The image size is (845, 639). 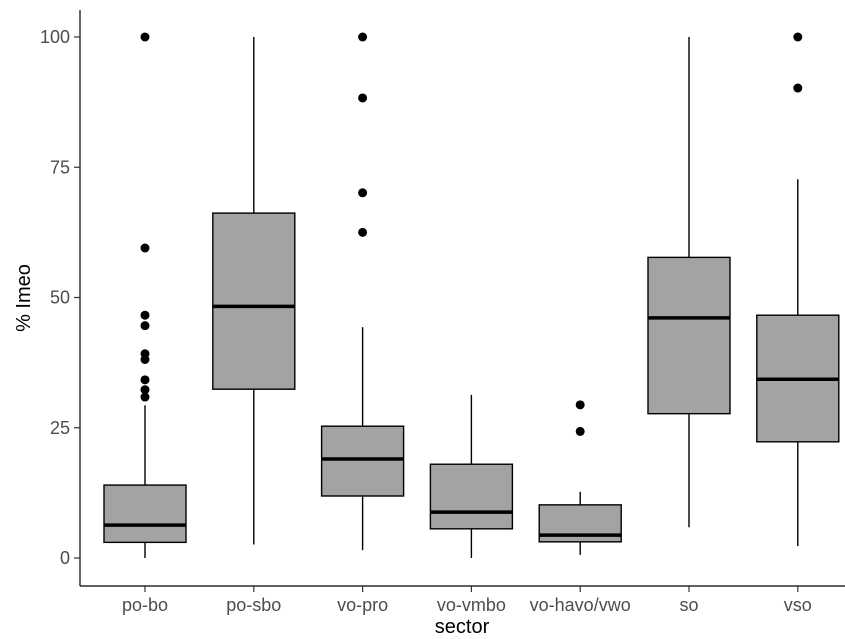 I want to click on x-tick-label: vo-vmbo, so click(x=471, y=605).